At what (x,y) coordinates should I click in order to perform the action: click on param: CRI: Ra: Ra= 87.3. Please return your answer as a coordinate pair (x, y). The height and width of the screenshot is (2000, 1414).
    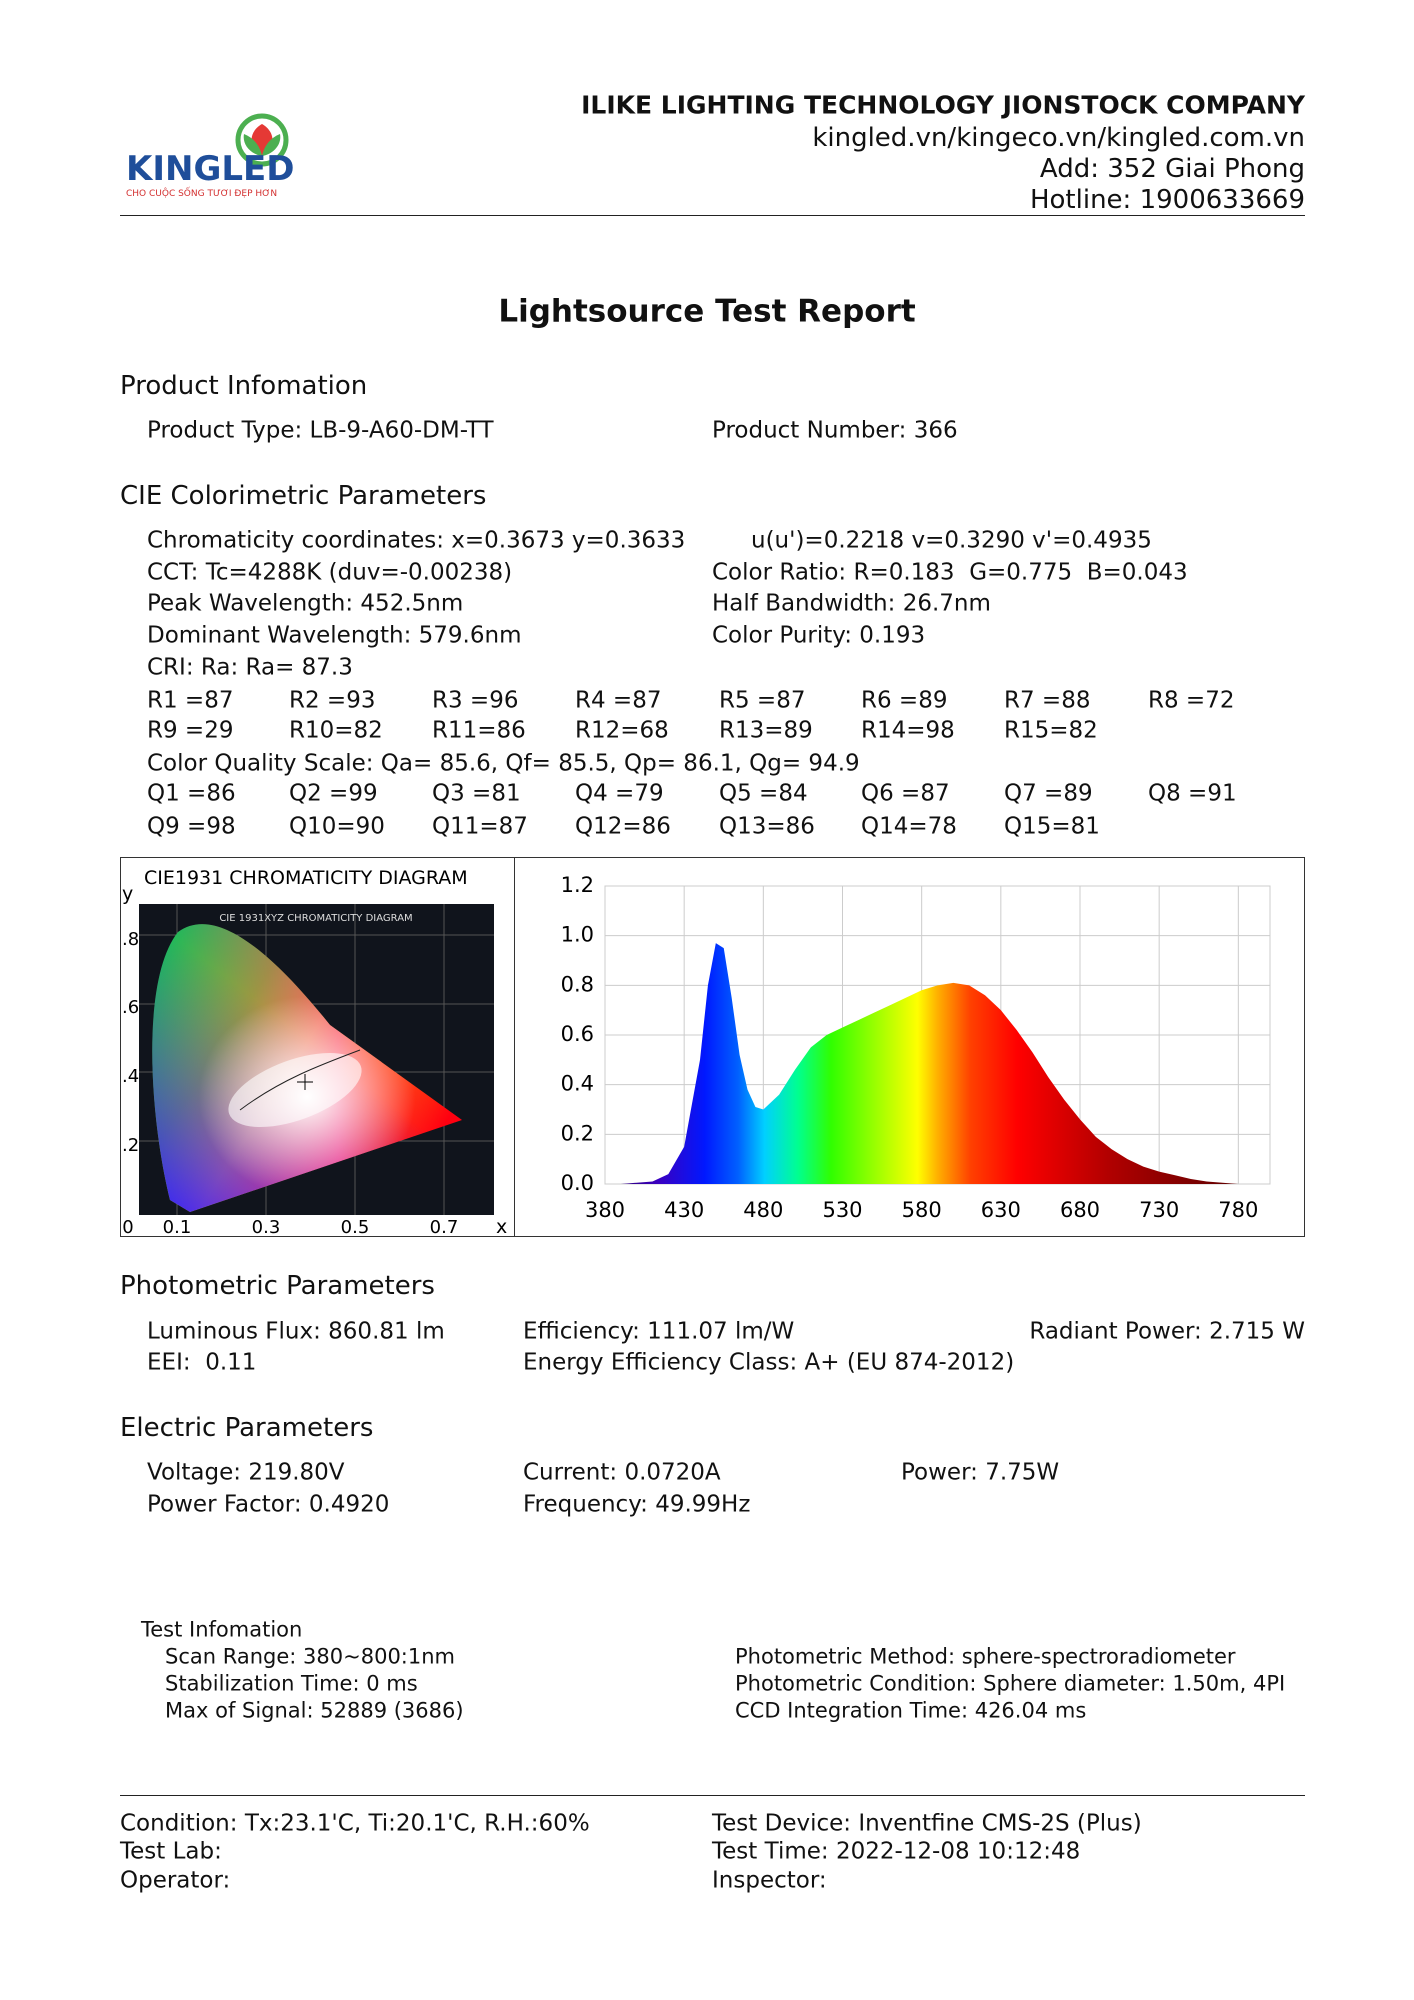
    Looking at the image, I should click on (250, 667).